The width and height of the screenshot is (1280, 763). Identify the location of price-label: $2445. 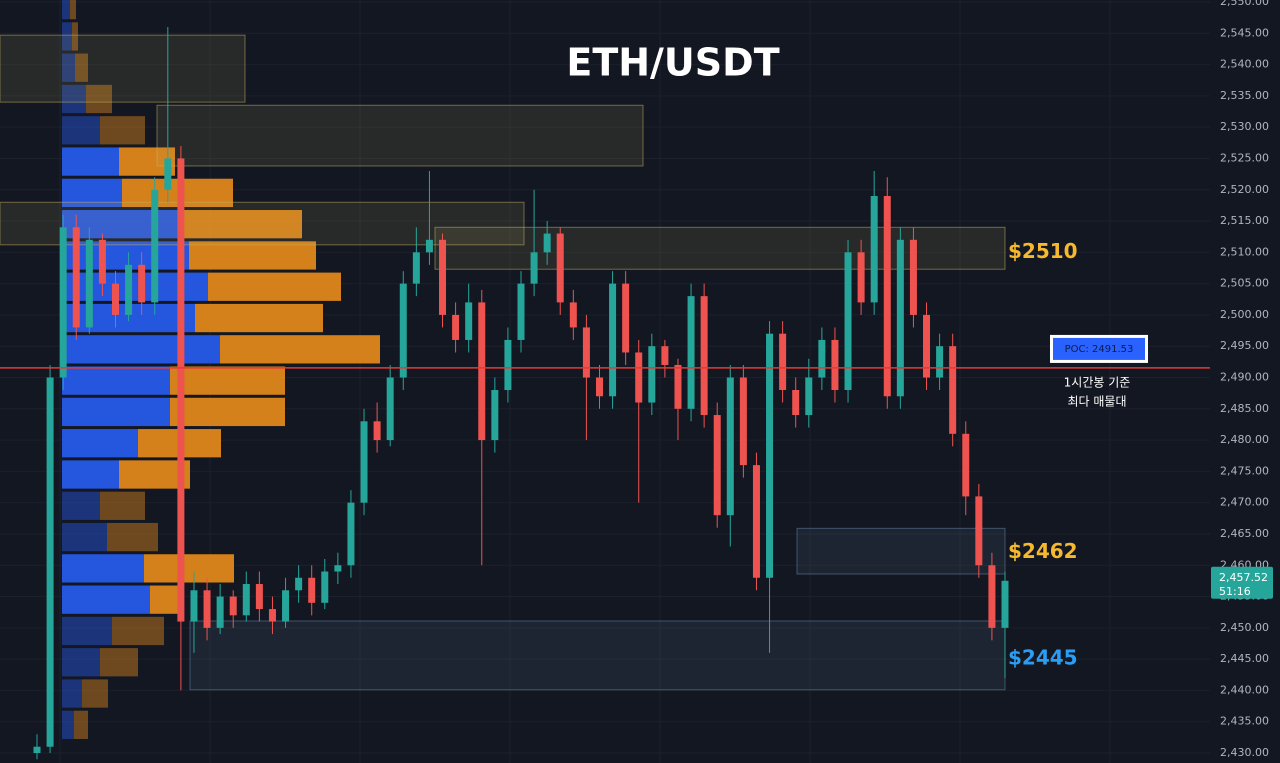
(1043, 658).